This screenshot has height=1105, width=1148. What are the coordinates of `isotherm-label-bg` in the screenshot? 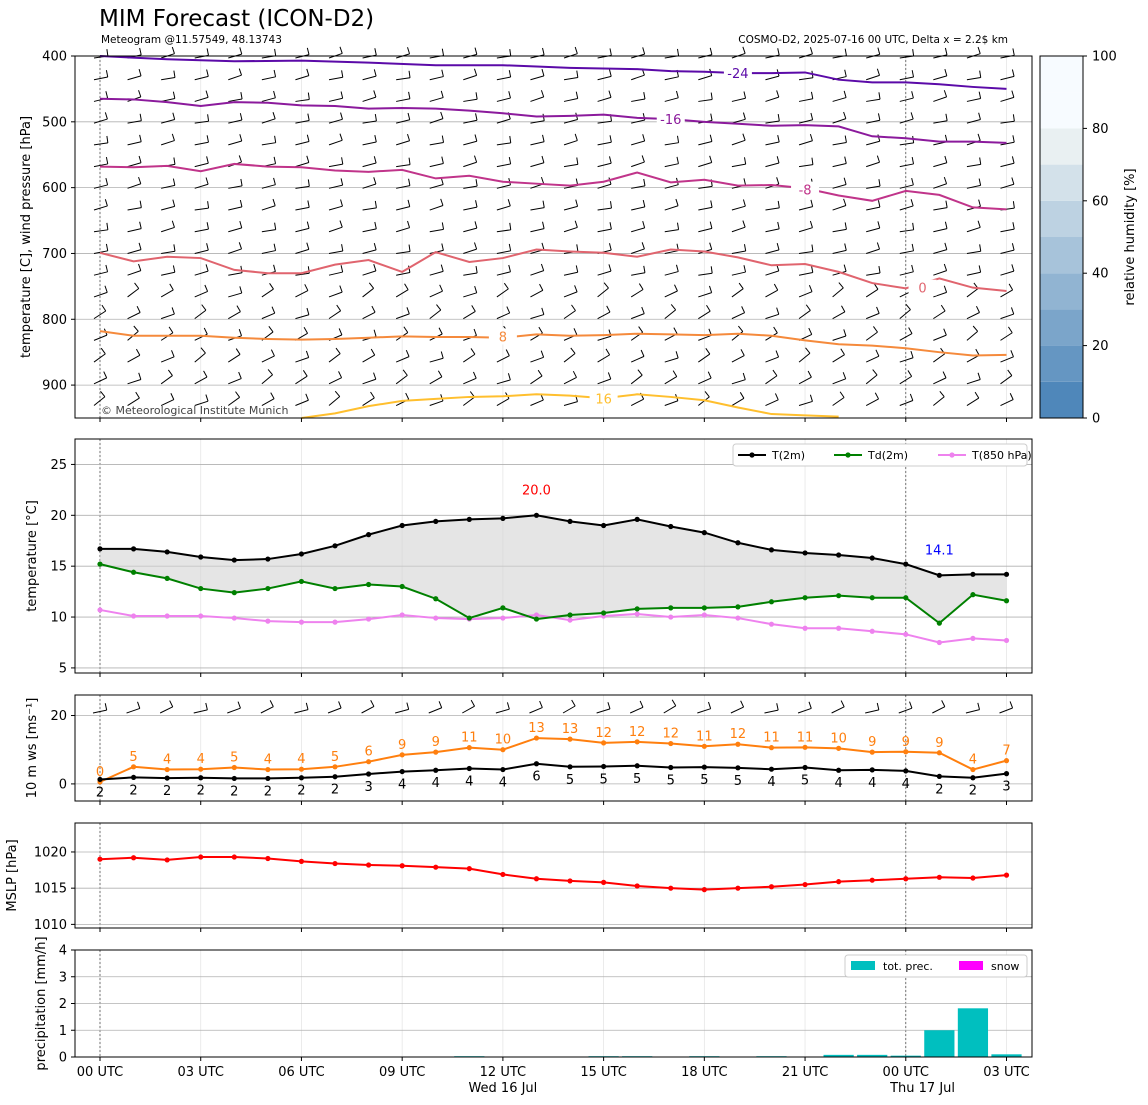 It's located at (603, 398).